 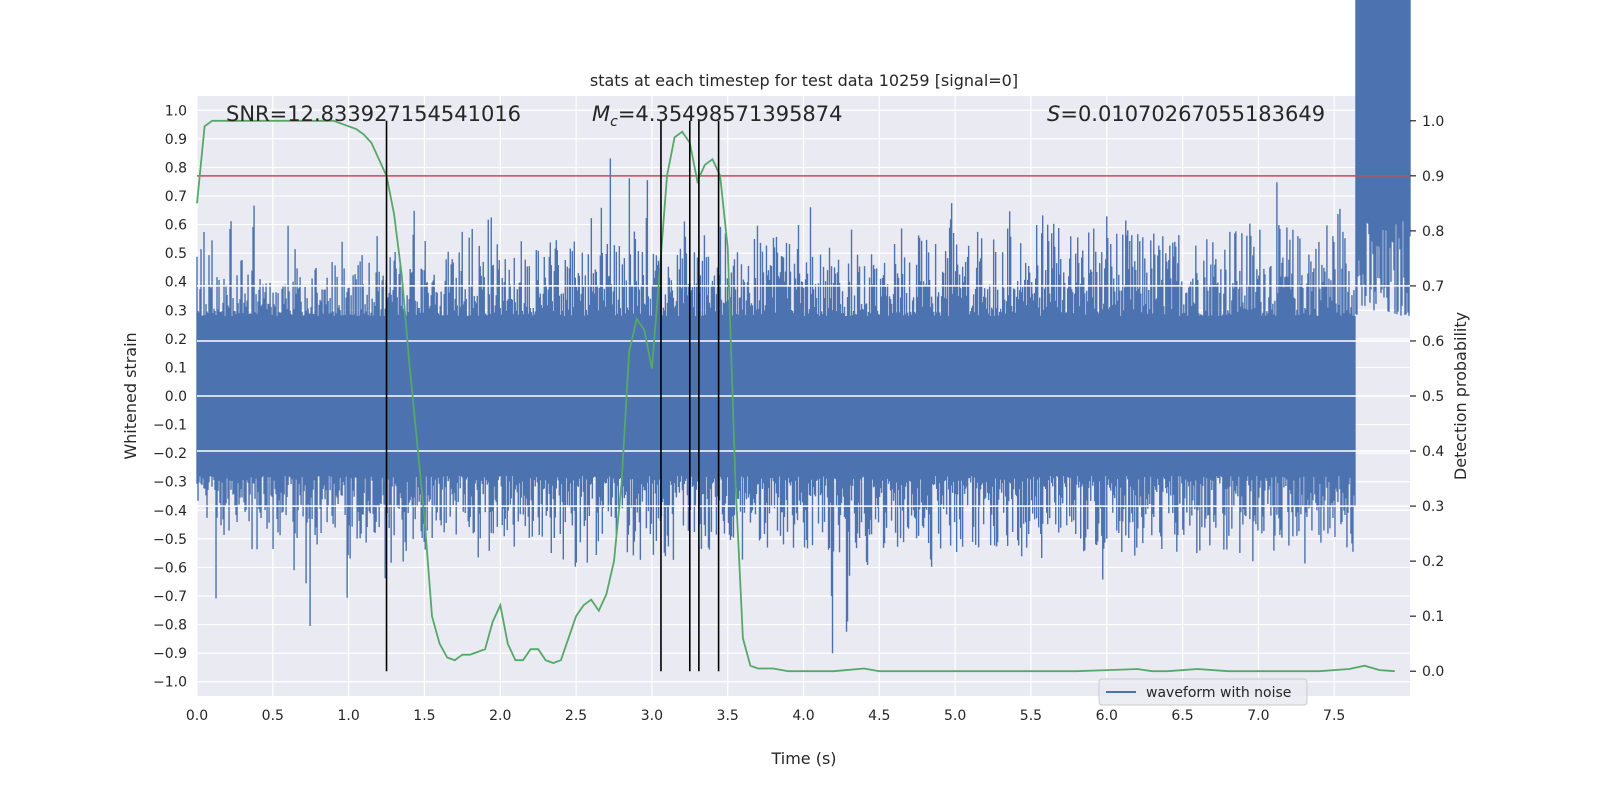 What do you see at coordinates (1433, 122) in the screenshot?
I see `y-right-tick-label: 1.0` at bounding box center [1433, 122].